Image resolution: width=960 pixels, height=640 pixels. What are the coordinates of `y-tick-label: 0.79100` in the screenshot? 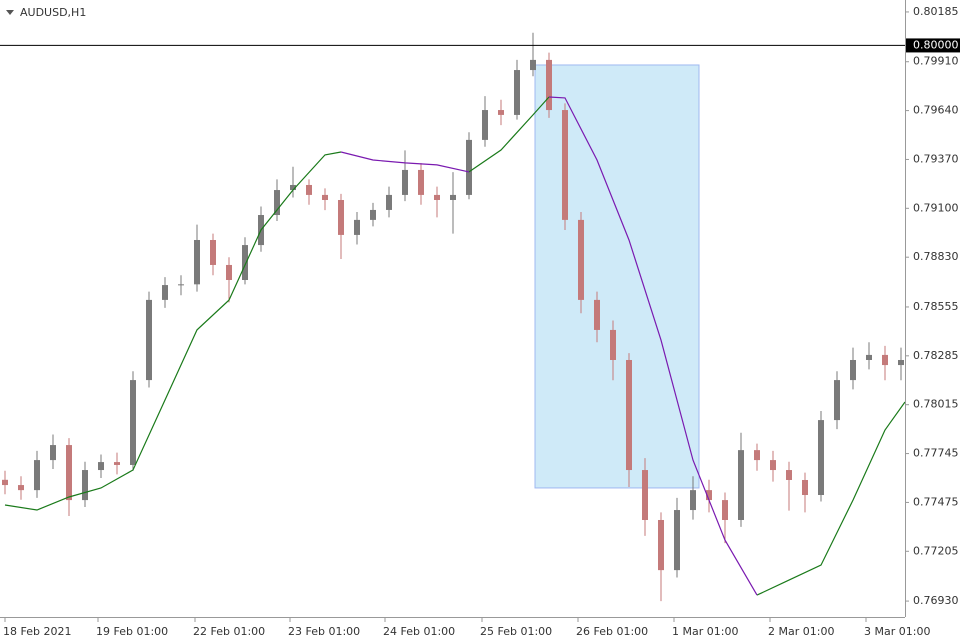 It's located at (936, 207).